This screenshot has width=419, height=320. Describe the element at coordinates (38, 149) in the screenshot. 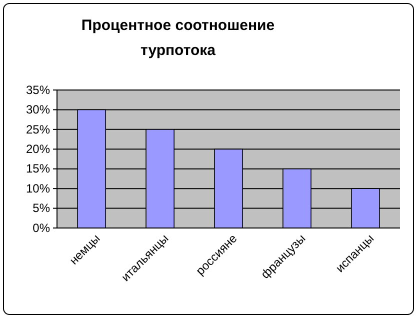

I see `y-tick-label: 20%` at that location.